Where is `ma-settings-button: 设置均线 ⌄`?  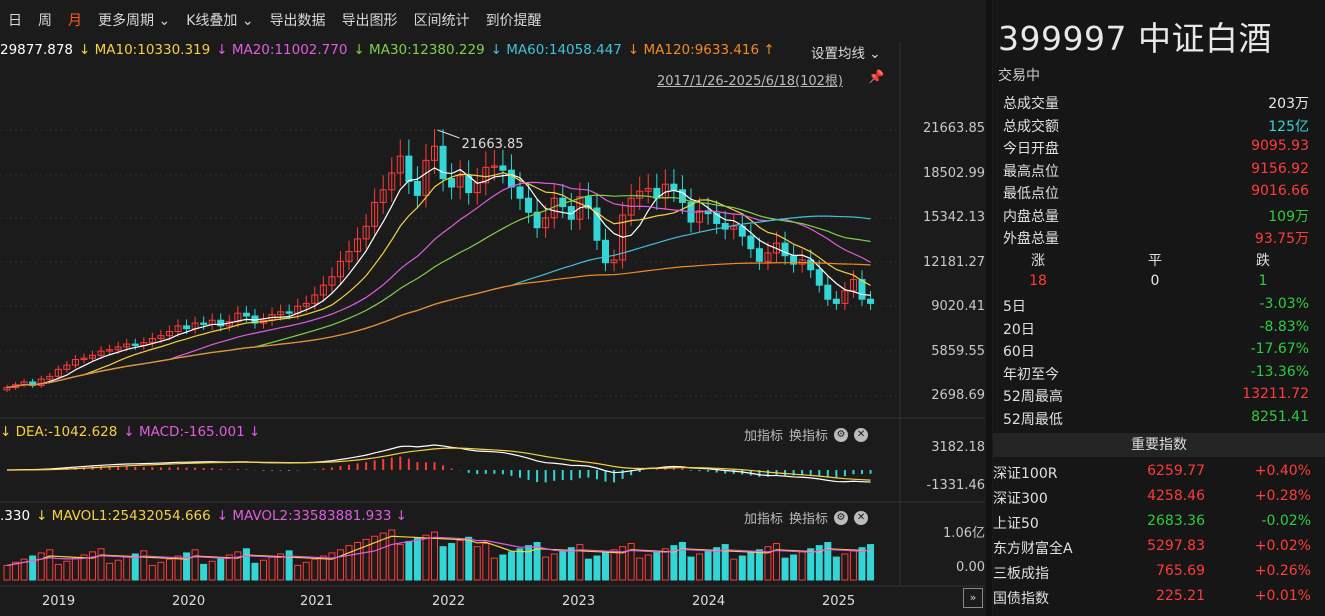 ma-settings-button: 设置均线 ⌄ is located at coordinates (846, 54).